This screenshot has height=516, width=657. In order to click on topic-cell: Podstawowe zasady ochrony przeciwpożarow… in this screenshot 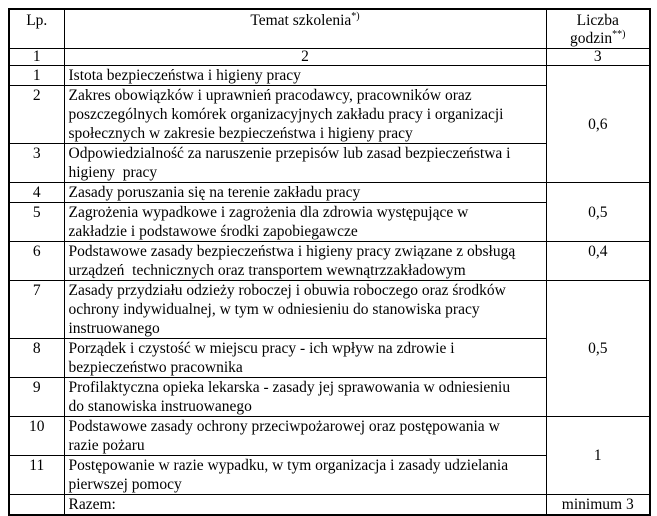, I will do `click(305, 436)`.